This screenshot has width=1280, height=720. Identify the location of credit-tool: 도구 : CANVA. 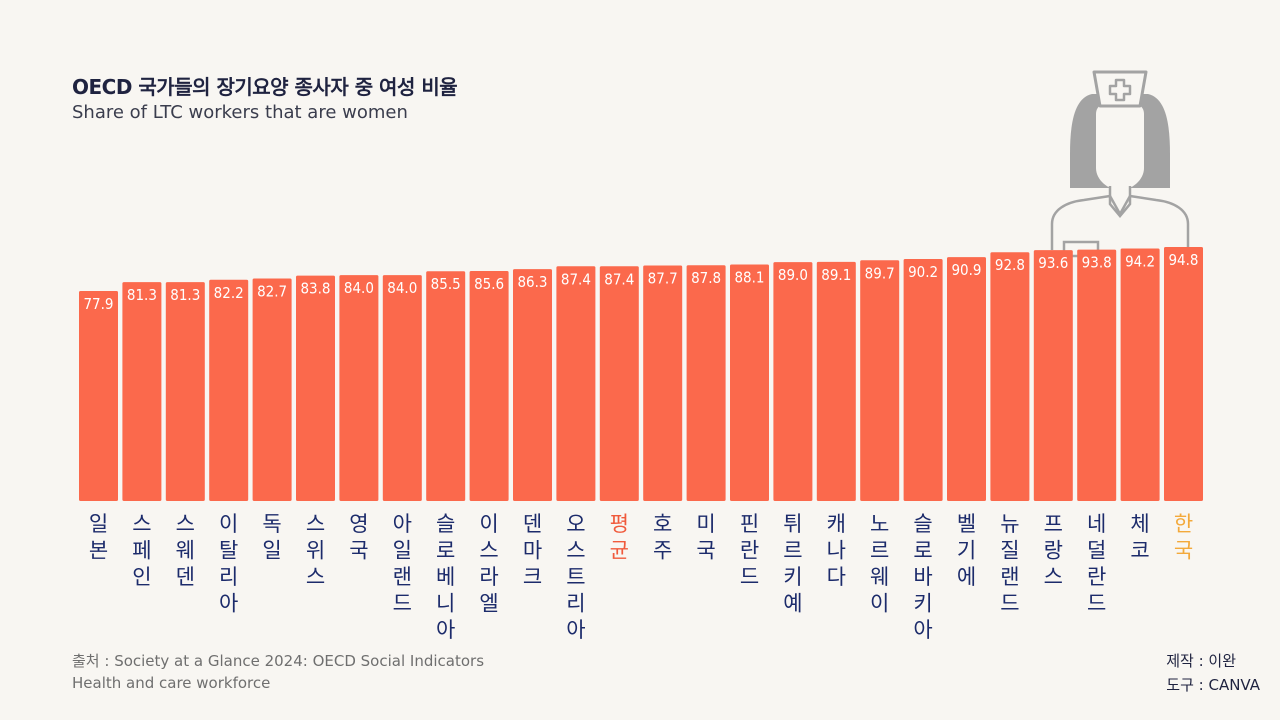
(1213, 685).